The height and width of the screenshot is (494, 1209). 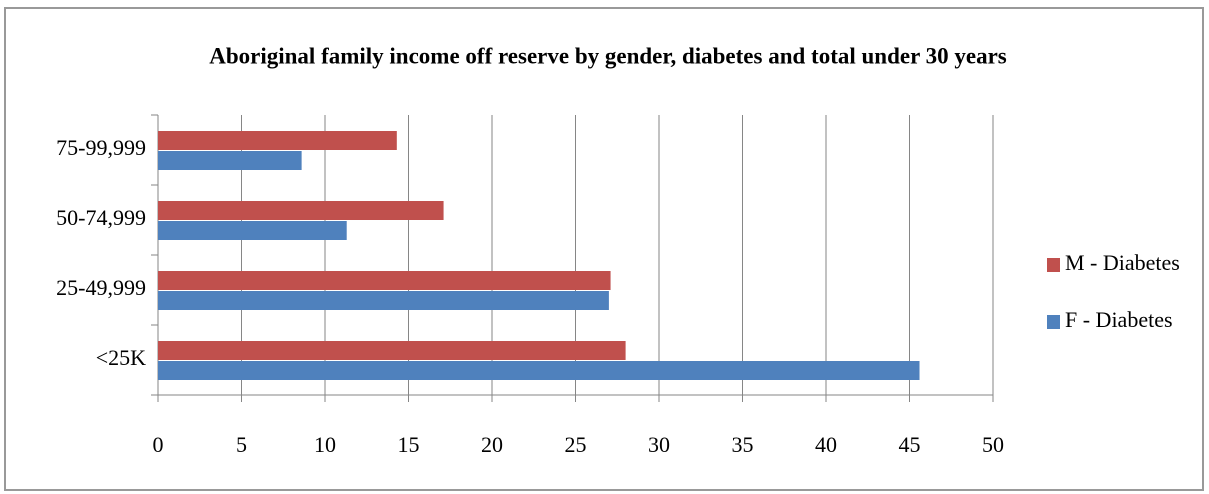 I want to click on legend-label: F - Diabetes, so click(x=1119, y=319).